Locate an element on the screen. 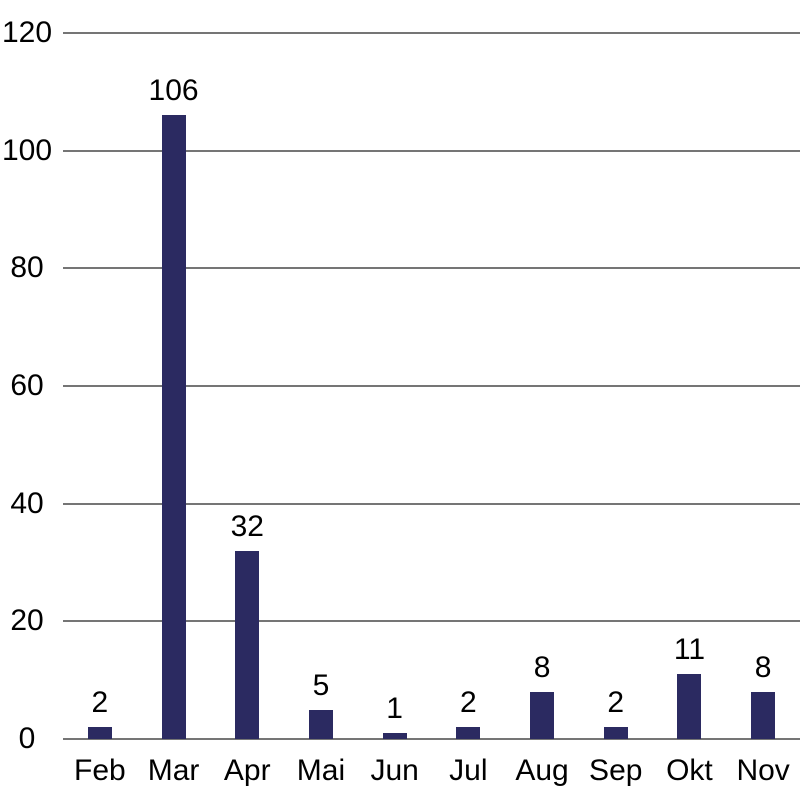 The height and width of the screenshot is (804, 800). bar-value-label: 5 is located at coordinates (321, 685).